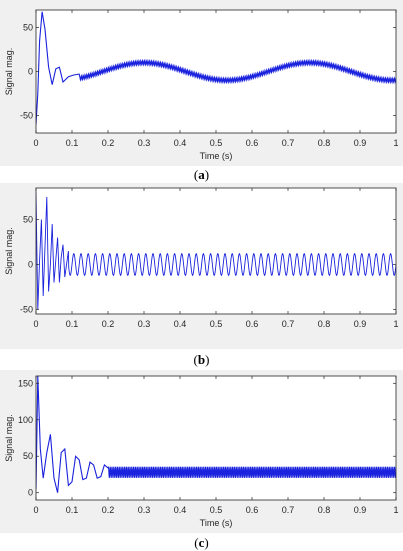 Image resolution: width=403 pixels, height=551 pixels. I want to click on y-tick-label: 100, so click(25, 420).